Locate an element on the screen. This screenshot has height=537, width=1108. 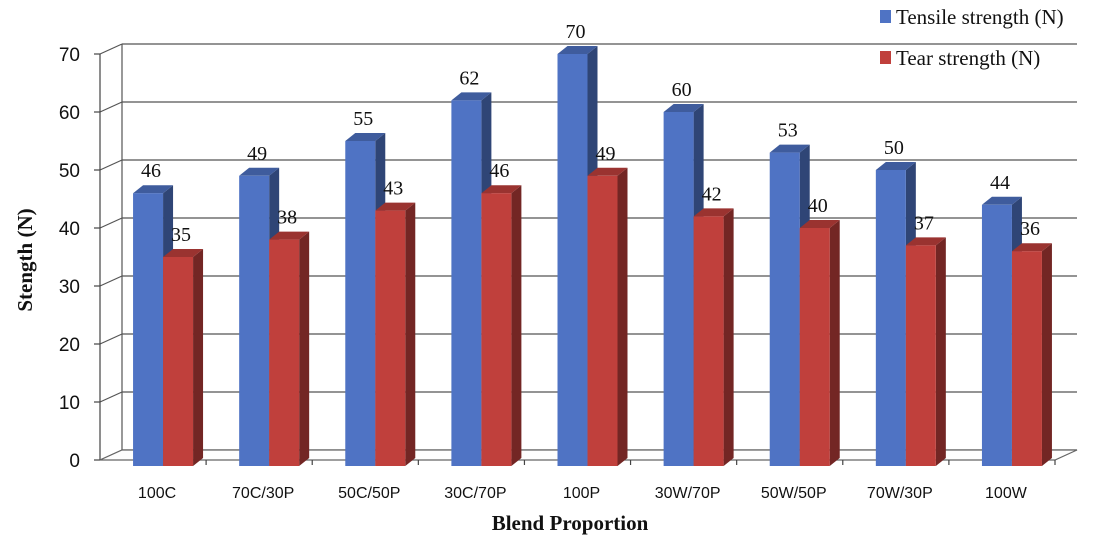
y-tick-label: 70 is located at coordinates (69, 55).